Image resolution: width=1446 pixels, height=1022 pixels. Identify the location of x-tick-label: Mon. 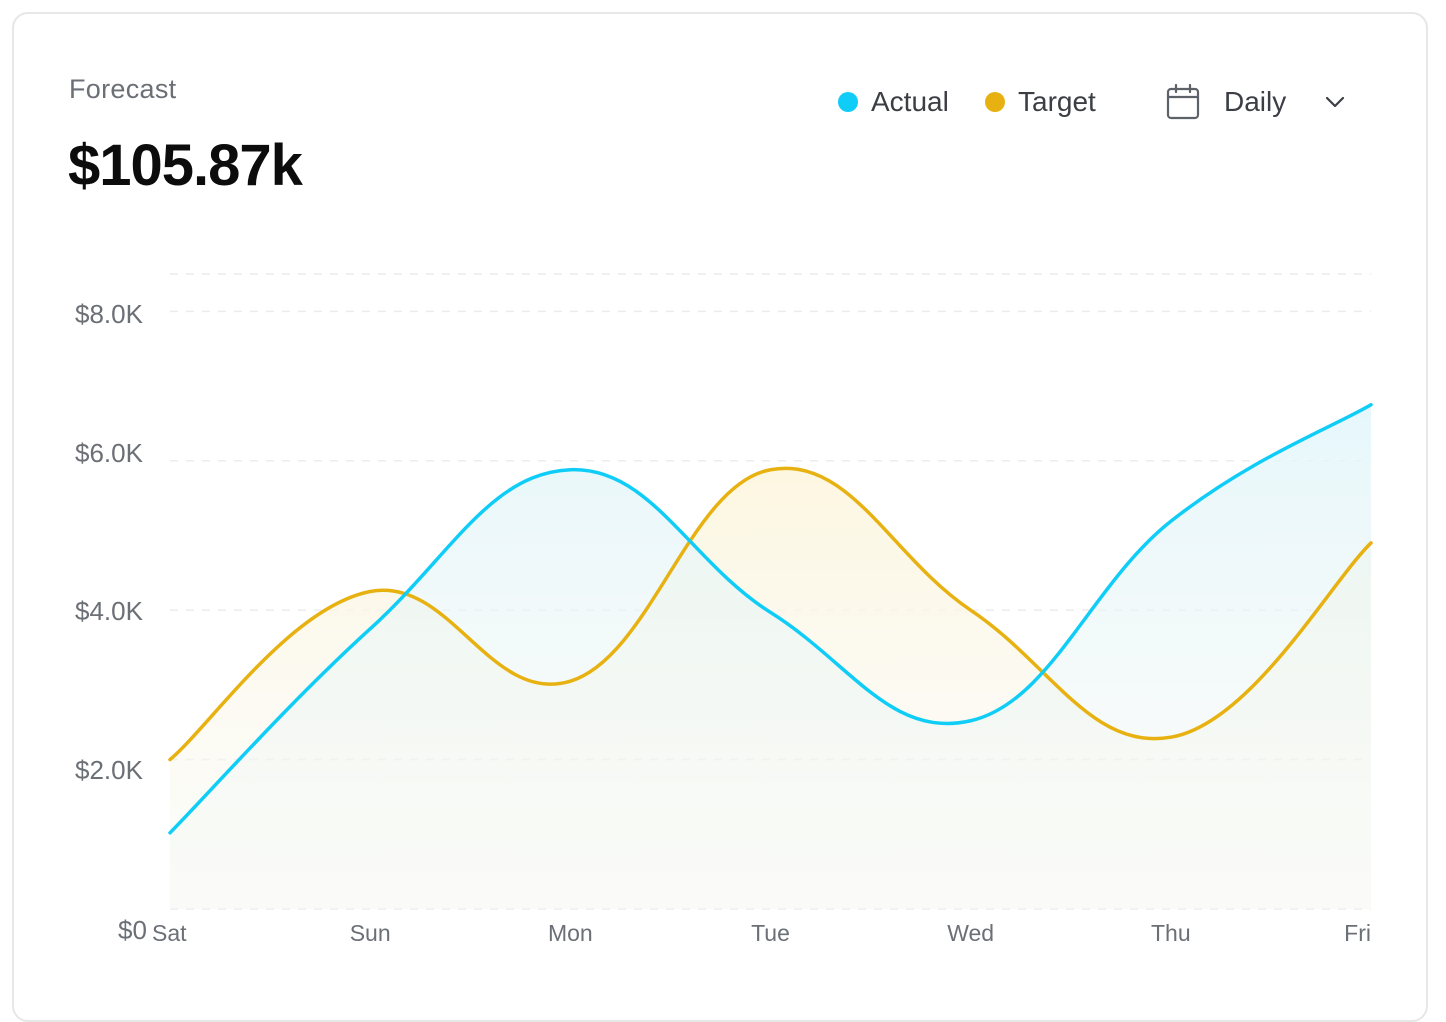
(570, 933).